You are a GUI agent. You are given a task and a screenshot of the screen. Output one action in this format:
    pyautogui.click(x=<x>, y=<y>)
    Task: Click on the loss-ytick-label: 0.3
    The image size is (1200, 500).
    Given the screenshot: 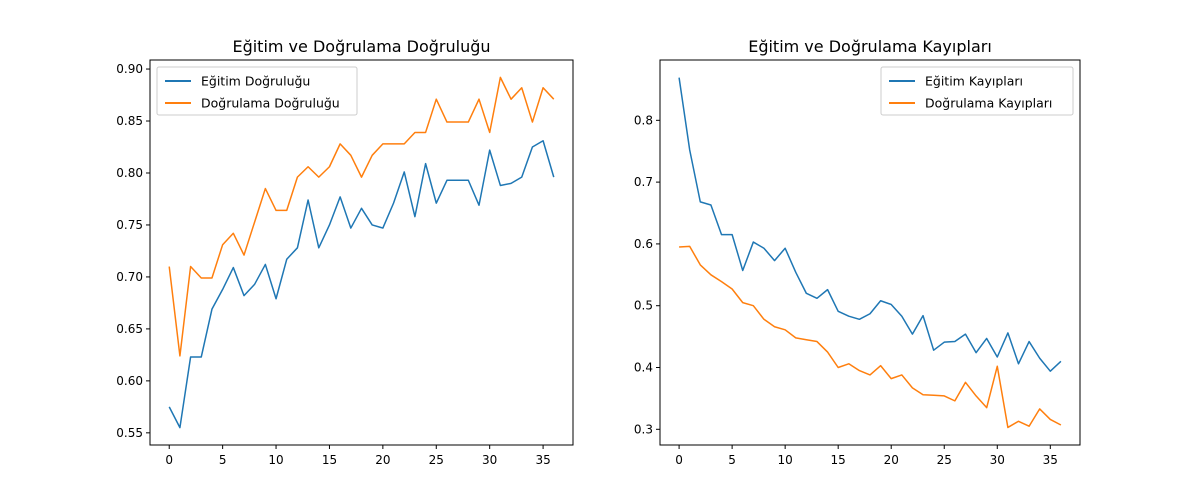 What is the action you would take?
    pyautogui.click(x=643, y=429)
    